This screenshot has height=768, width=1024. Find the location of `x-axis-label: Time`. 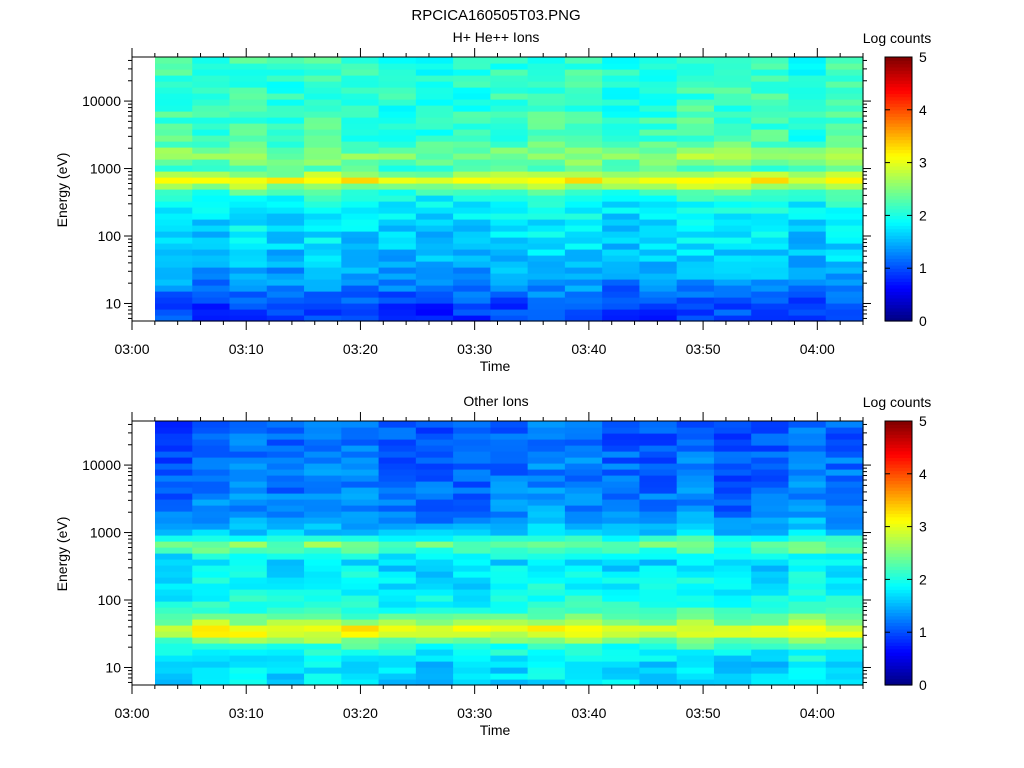

x-axis-label: Time is located at coordinates (495, 730).